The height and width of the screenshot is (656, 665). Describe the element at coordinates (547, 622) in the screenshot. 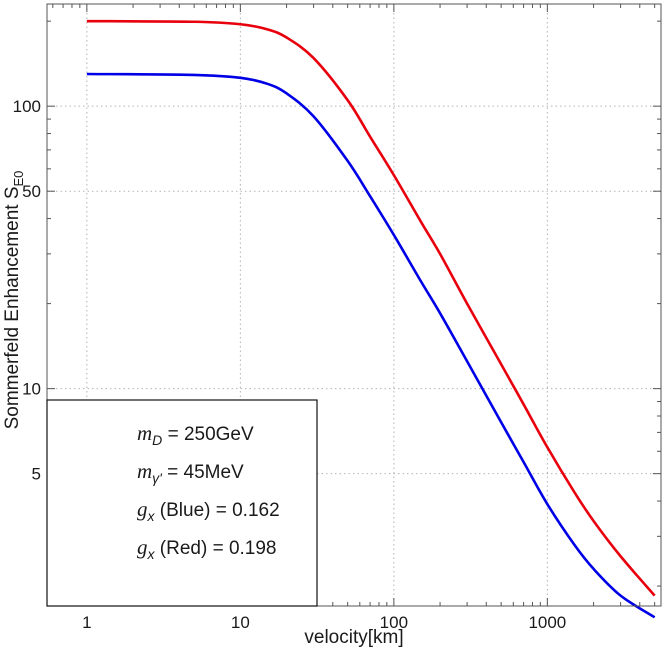

I see `x-tick-label: 1000` at that location.